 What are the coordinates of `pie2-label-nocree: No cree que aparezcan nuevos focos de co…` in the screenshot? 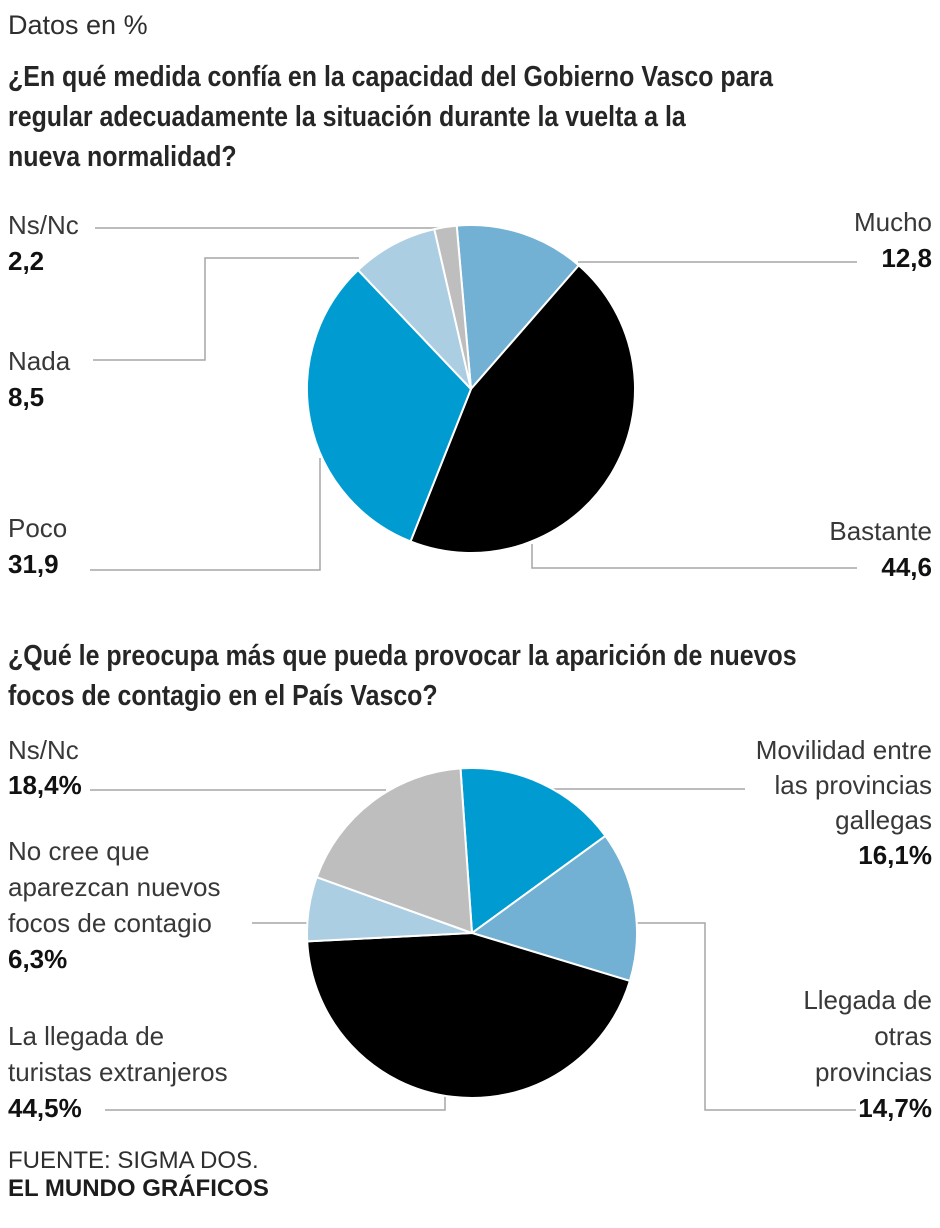 It's located at (114, 905).